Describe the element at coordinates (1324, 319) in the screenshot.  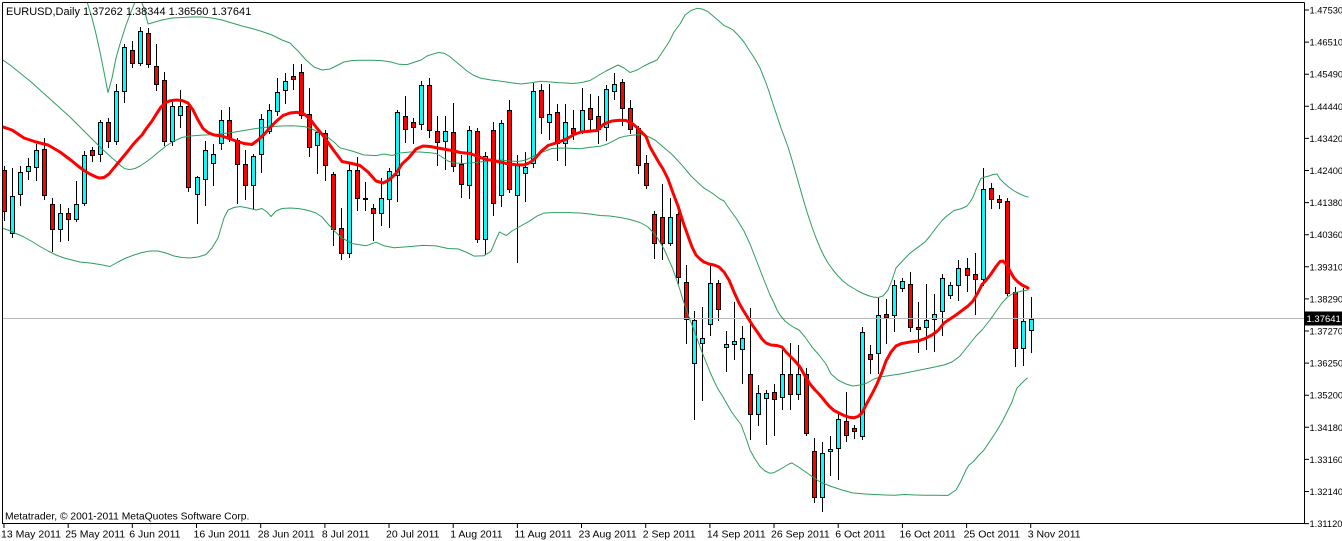
I see `svg-text: 1.37641` at that location.